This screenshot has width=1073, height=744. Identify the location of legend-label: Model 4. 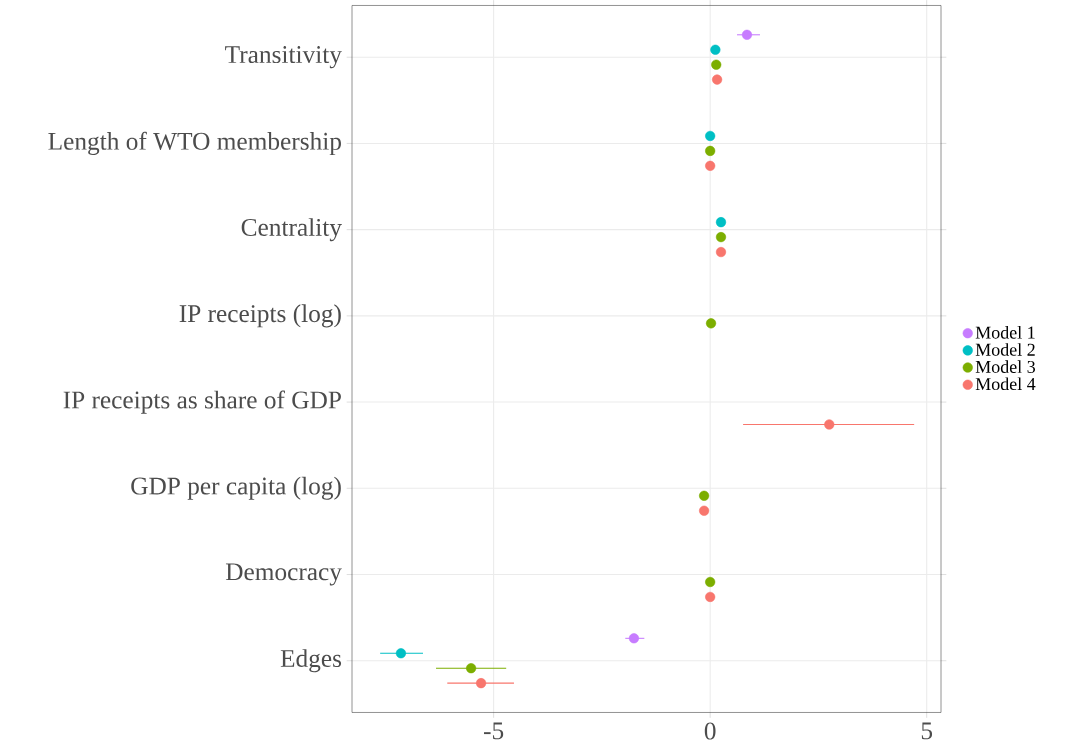
(1005, 384).